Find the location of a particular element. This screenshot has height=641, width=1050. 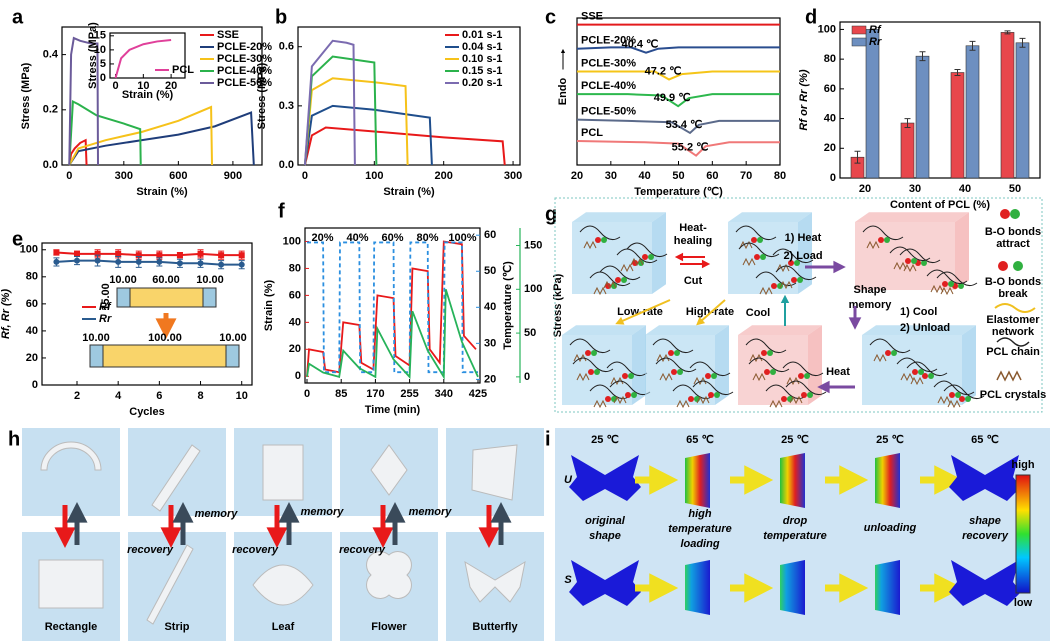

annotation: 53.4 ℃ is located at coordinates (684, 125).